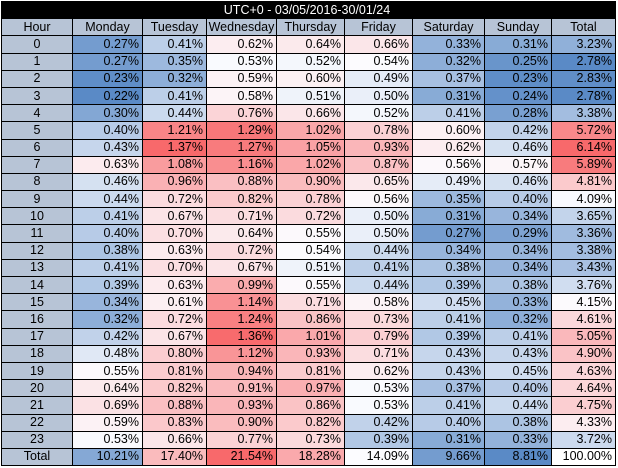 This screenshot has width=618, height=468. Describe the element at coordinates (583, 233) in the screenshot. I see `total-cell: 3.36%` at that location.